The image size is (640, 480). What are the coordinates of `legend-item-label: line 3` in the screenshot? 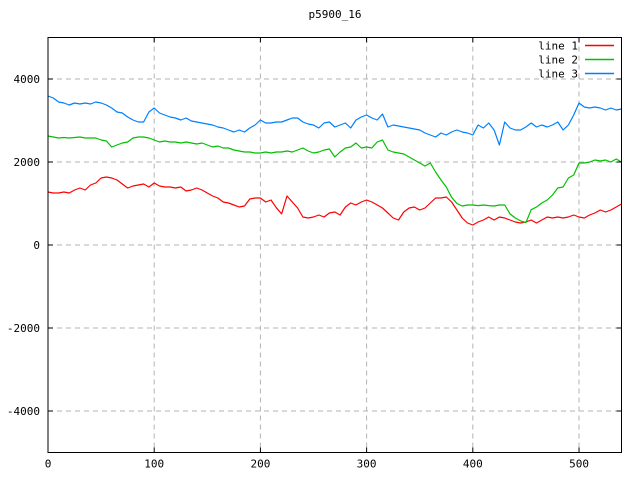 It's located at (558, 74).